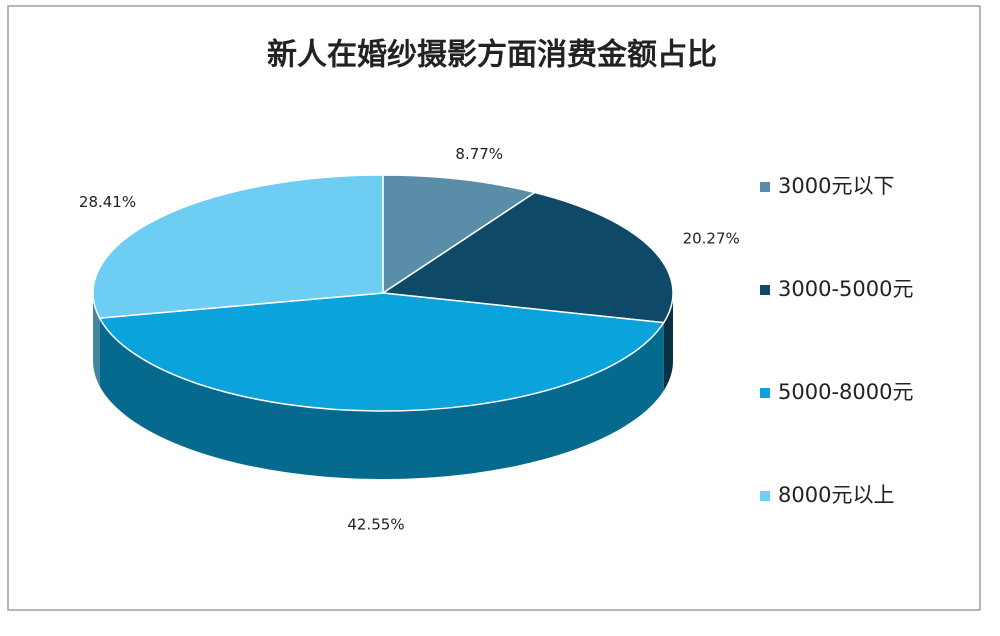  I want to click on legend-label: 3000-5000元, so click(845, 289).